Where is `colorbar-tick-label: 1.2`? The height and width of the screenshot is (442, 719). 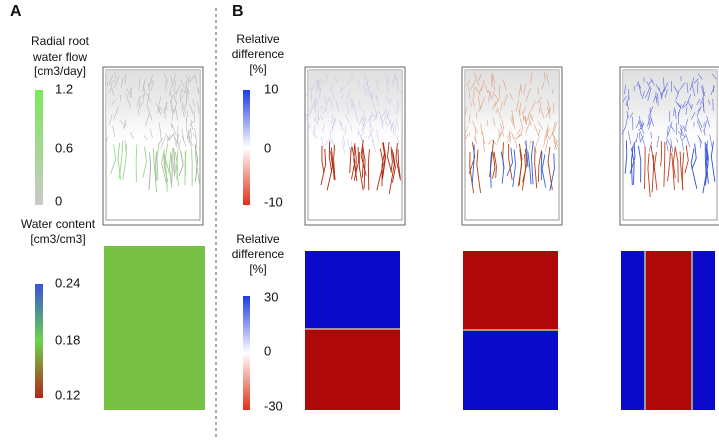 colorbar-tick-label: 1.2 is located at coordinates (64, 88).